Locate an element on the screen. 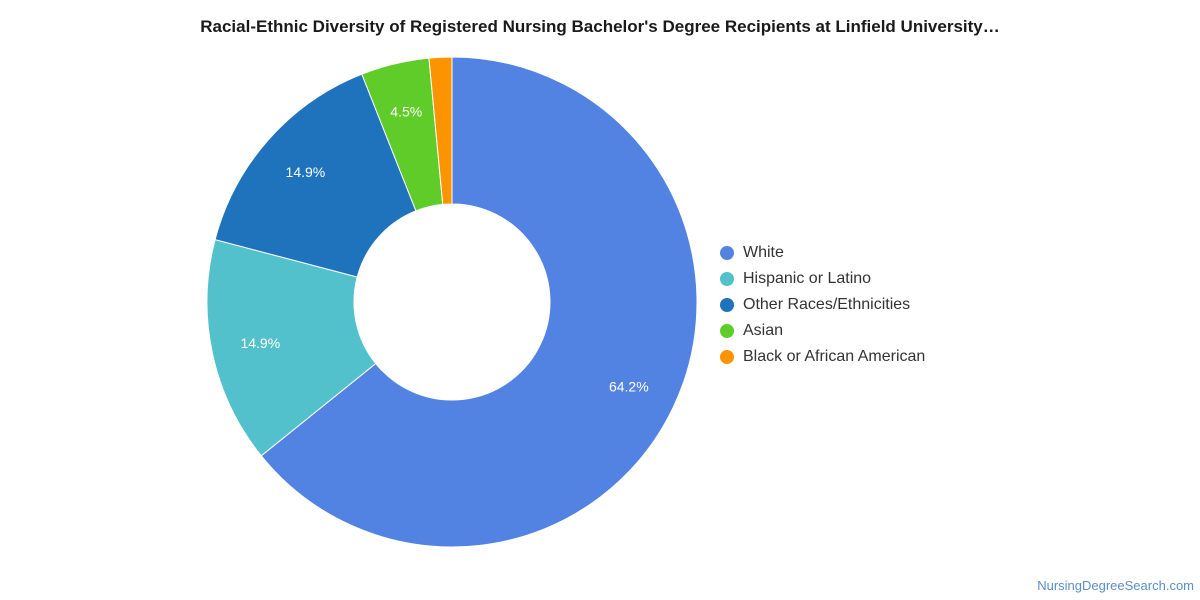 Image resolution: width=1200 pixels, height=600 pixels. legend-label: Other Races/Ethnicities is located at coordinates (827, 304).